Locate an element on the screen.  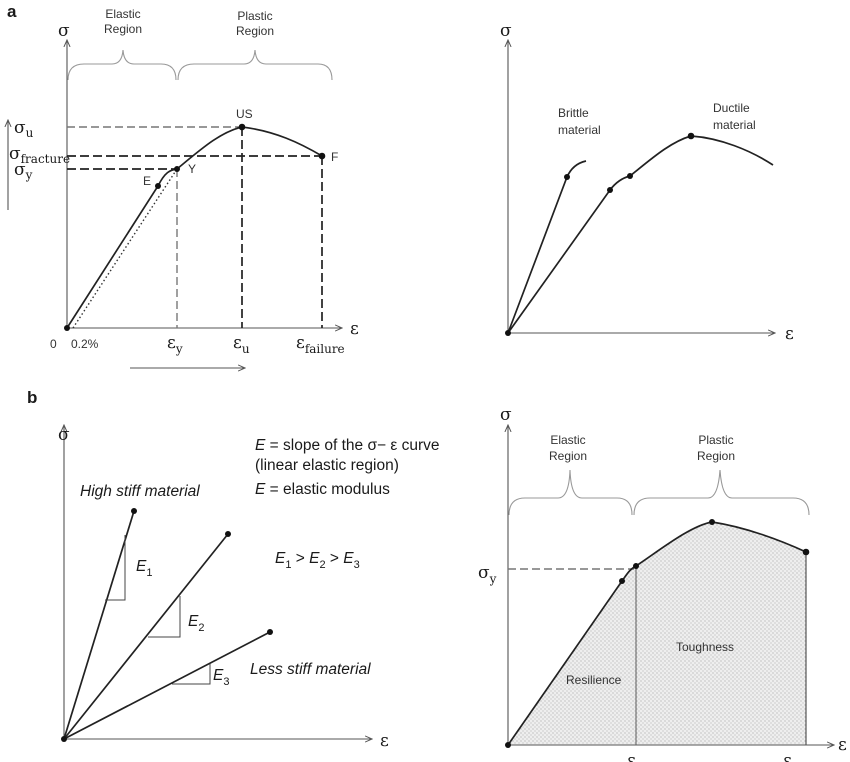
failure-point is located at coordinates (806, 552).